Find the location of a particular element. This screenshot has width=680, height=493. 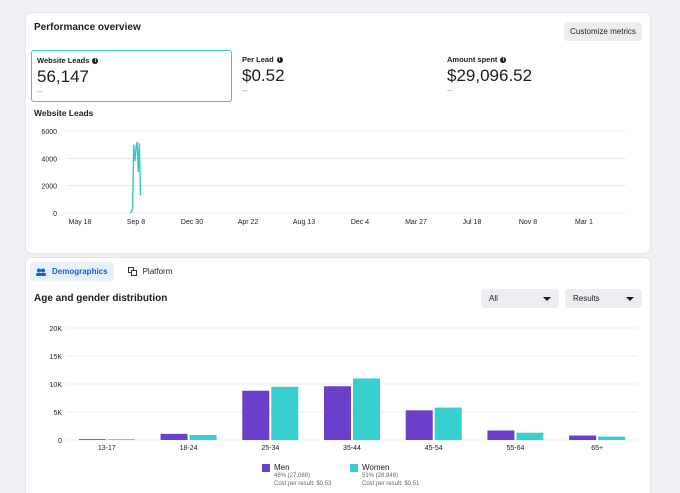

metric-value: $0.52 is located at coordinates (263, 75).